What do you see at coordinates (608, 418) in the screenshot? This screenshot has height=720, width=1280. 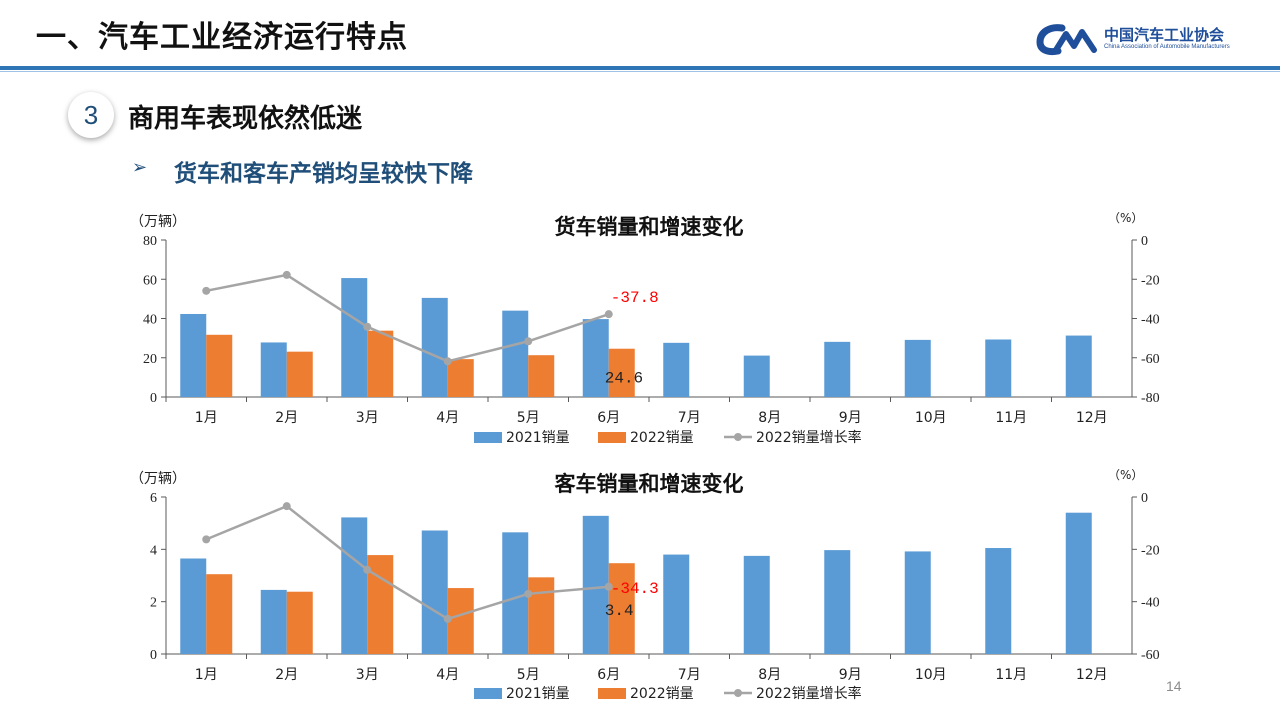 I see `truck-xtick-label: 6月` at bounding box center [608, 418].